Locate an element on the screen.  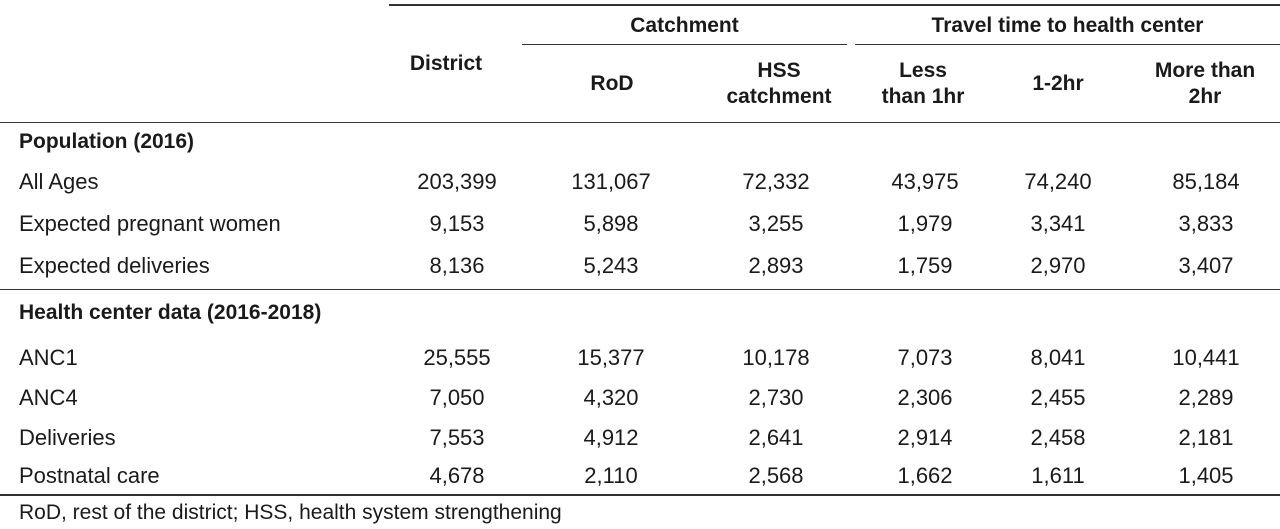
value-hss: 2,893 is located at coordinates (776, 265).